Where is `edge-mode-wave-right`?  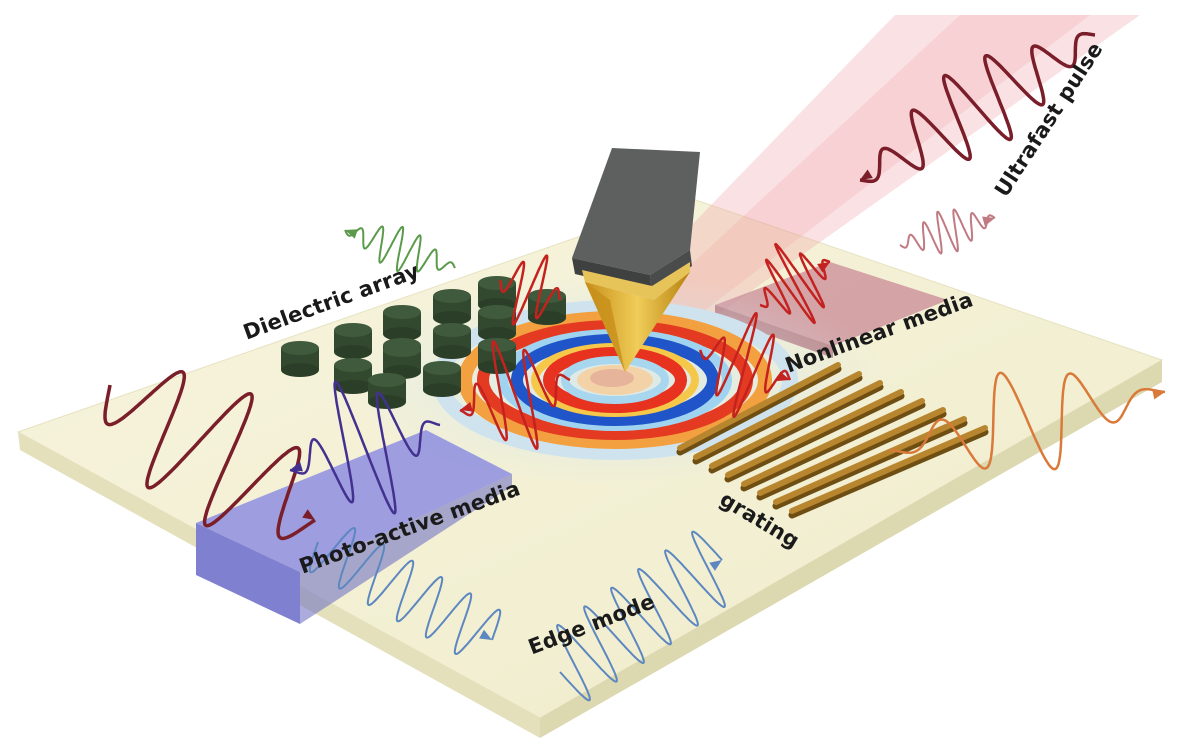 edge-mode-wave-right is located at coordinates (641, 616).